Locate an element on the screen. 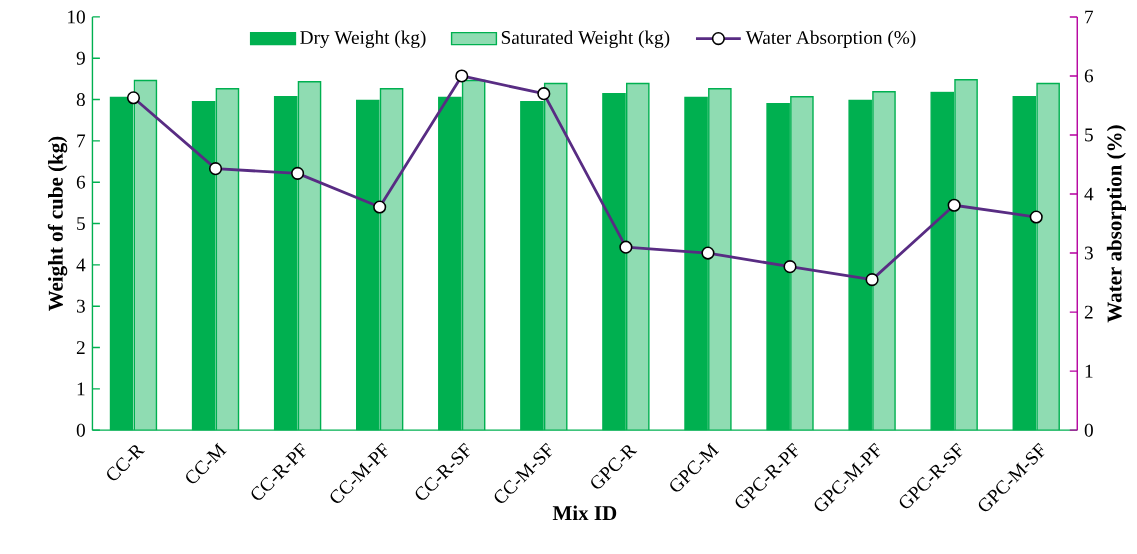  y2-tick-label: 6 is located at coordinates (1089, 76).